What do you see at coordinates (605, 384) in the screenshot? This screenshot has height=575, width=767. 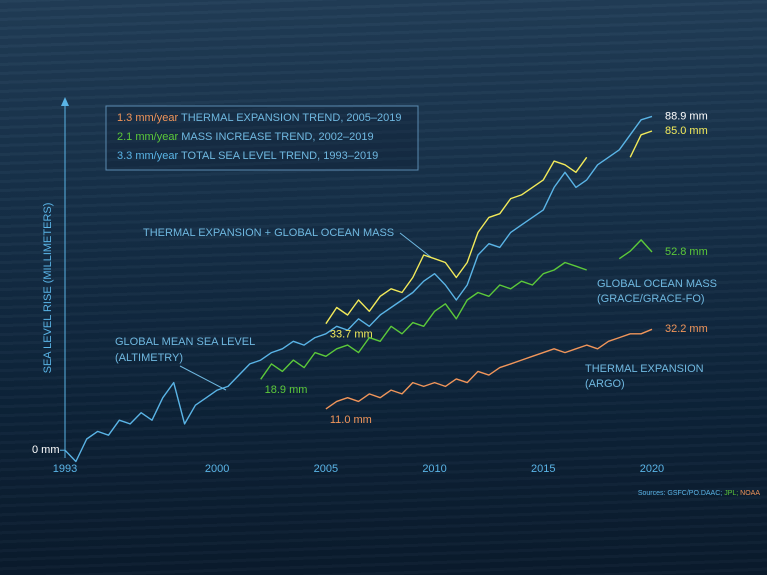 I see `series-label: (ARGO)` at bounding box center [605, 384].